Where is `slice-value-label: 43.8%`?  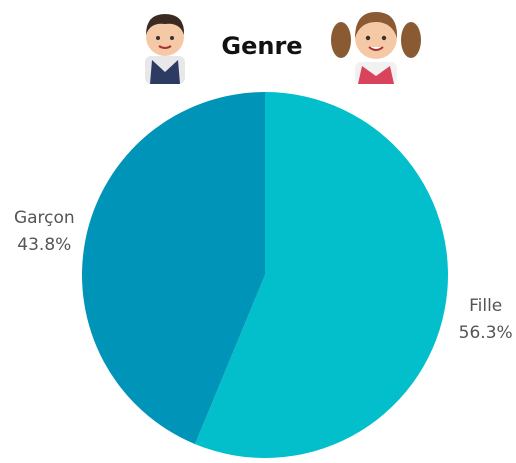 slice-value-label: 43.8% is located at coordinates (44, 245).